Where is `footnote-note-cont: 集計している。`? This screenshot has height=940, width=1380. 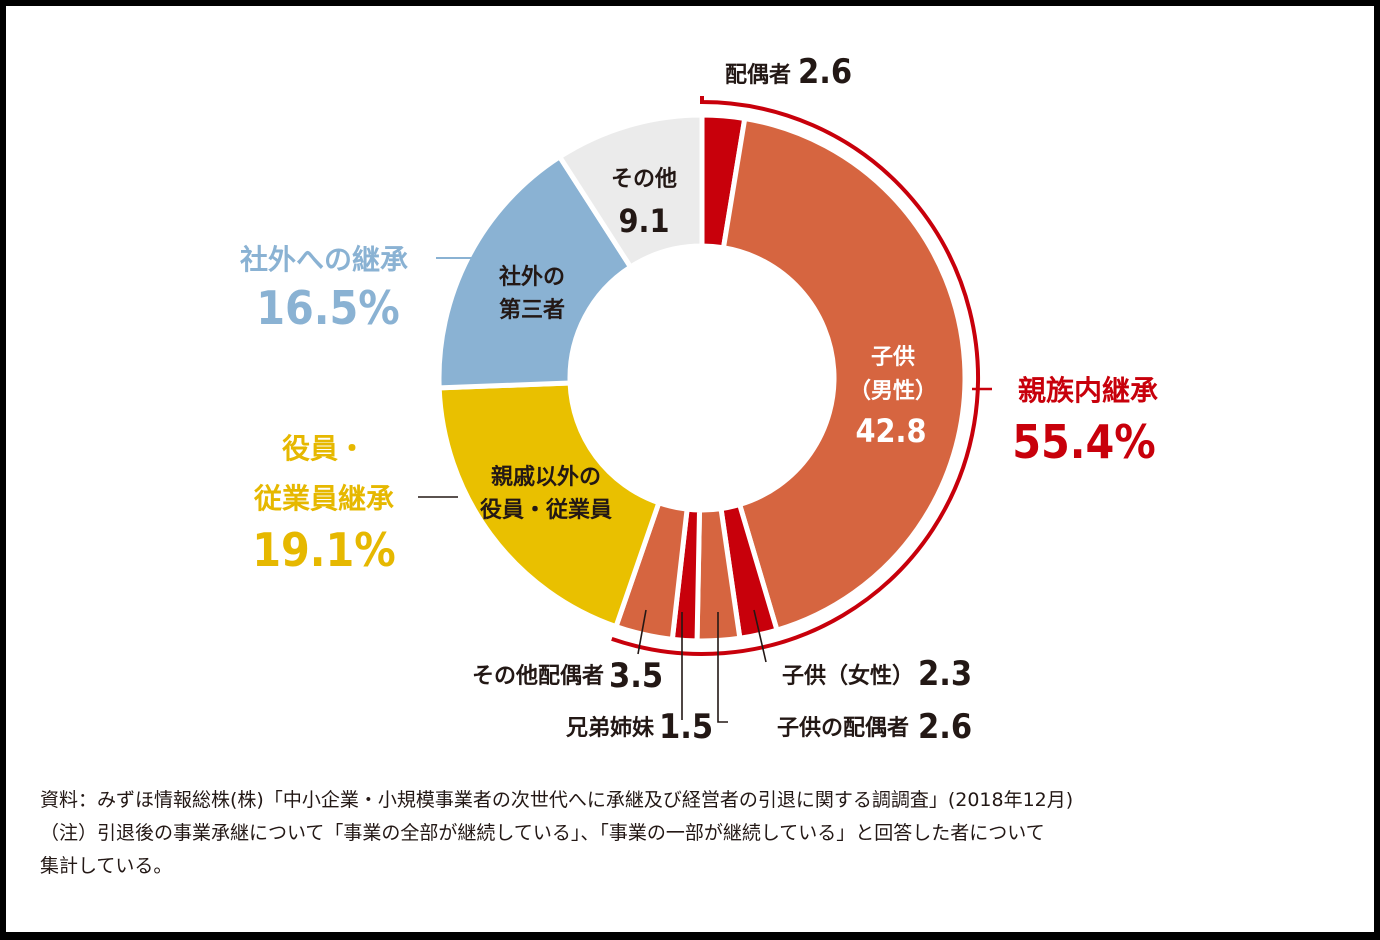 footnote-note-cont: 集計している。 is located at coordinates (106, 866).